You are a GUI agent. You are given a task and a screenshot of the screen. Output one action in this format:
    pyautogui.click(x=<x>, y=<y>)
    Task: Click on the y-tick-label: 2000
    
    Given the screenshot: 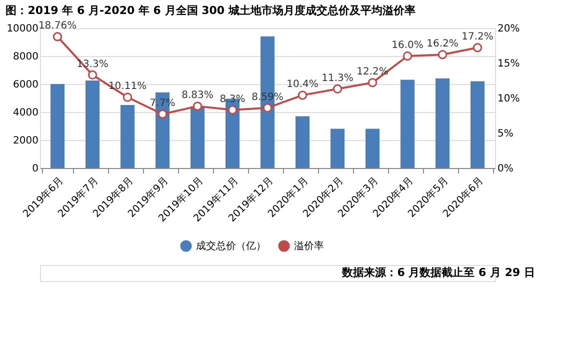 What is the action you would take?
    pyautogui.click(x=25, y=141)
    